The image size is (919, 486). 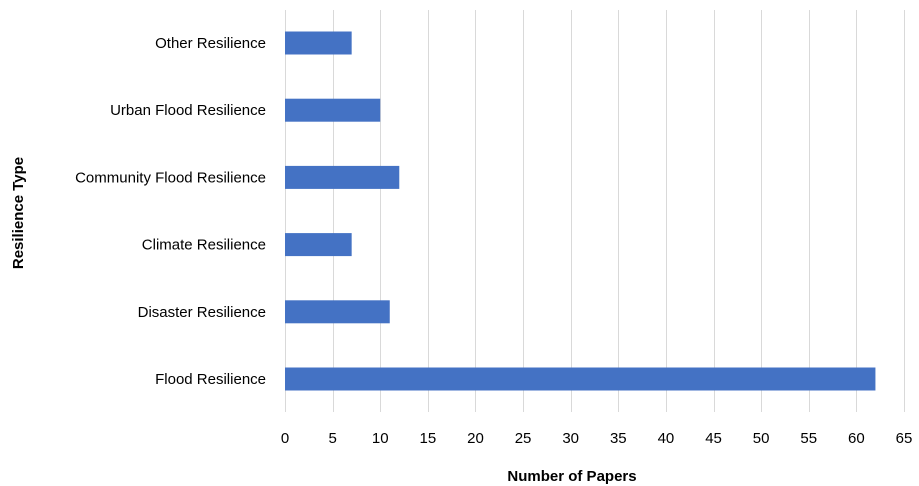 I want to click on y-axis-title: Resilience Type, so click(x=18, y=213).